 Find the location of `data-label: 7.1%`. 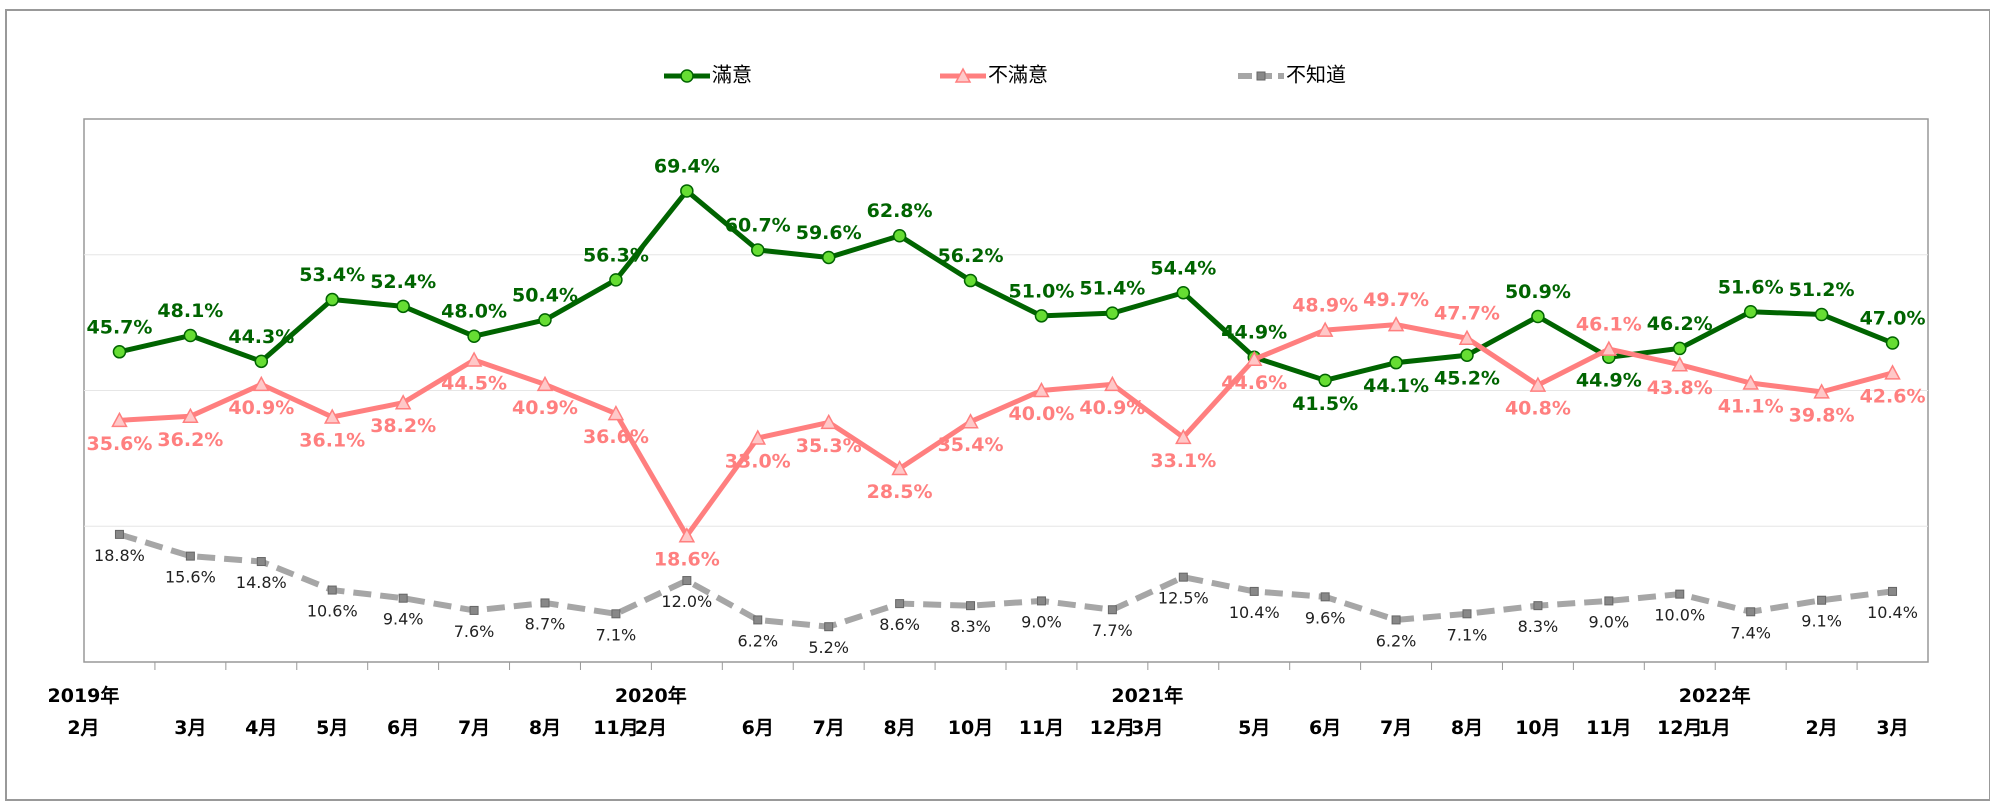

data-label: 7.1% is located at coordinates (616, 634).